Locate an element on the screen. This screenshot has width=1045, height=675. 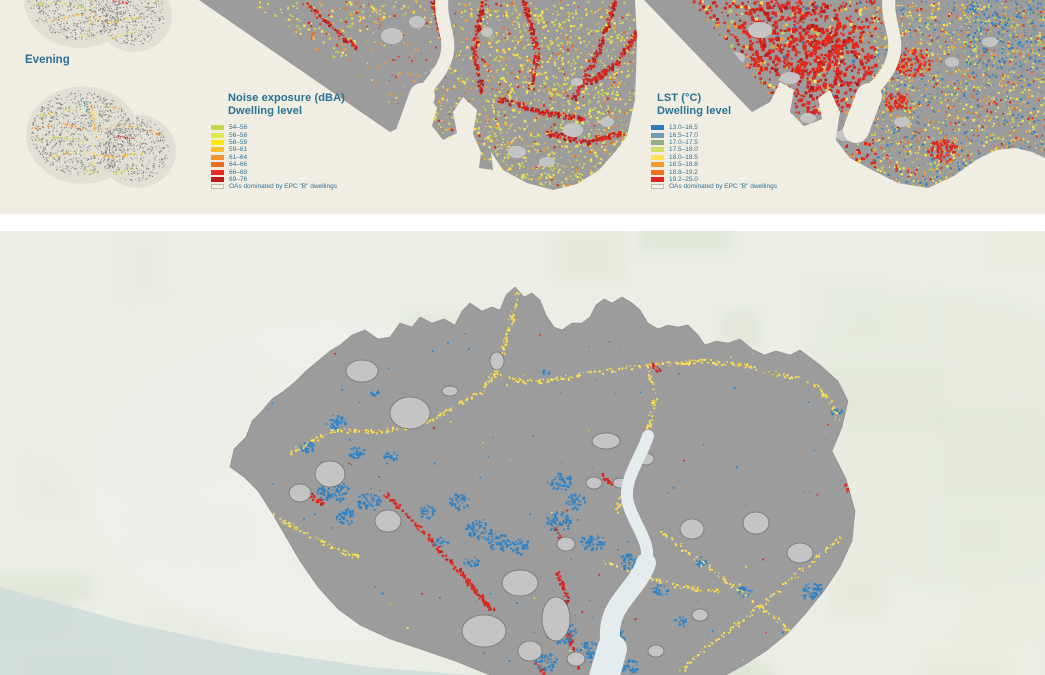
noise-legend-title: Noise exposure (dBA) Dwelling level is located at coordinates (286, 104).